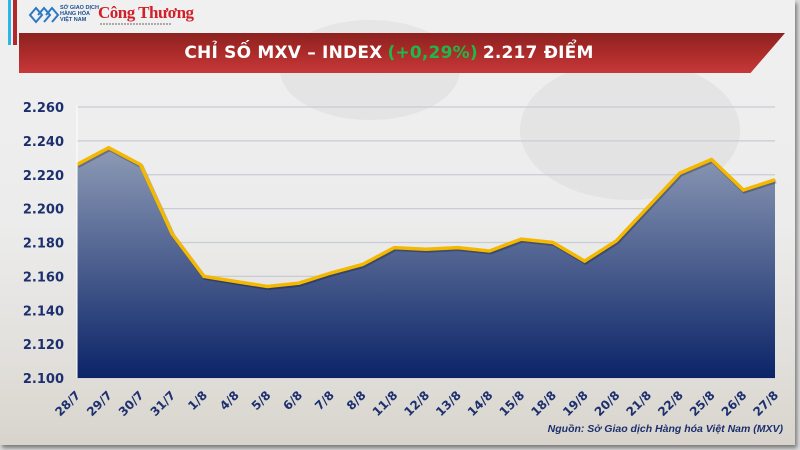  Describe the element at coordinates (448, 403) in the screenshot. I see `x-tick-label: 13/8` at that location.